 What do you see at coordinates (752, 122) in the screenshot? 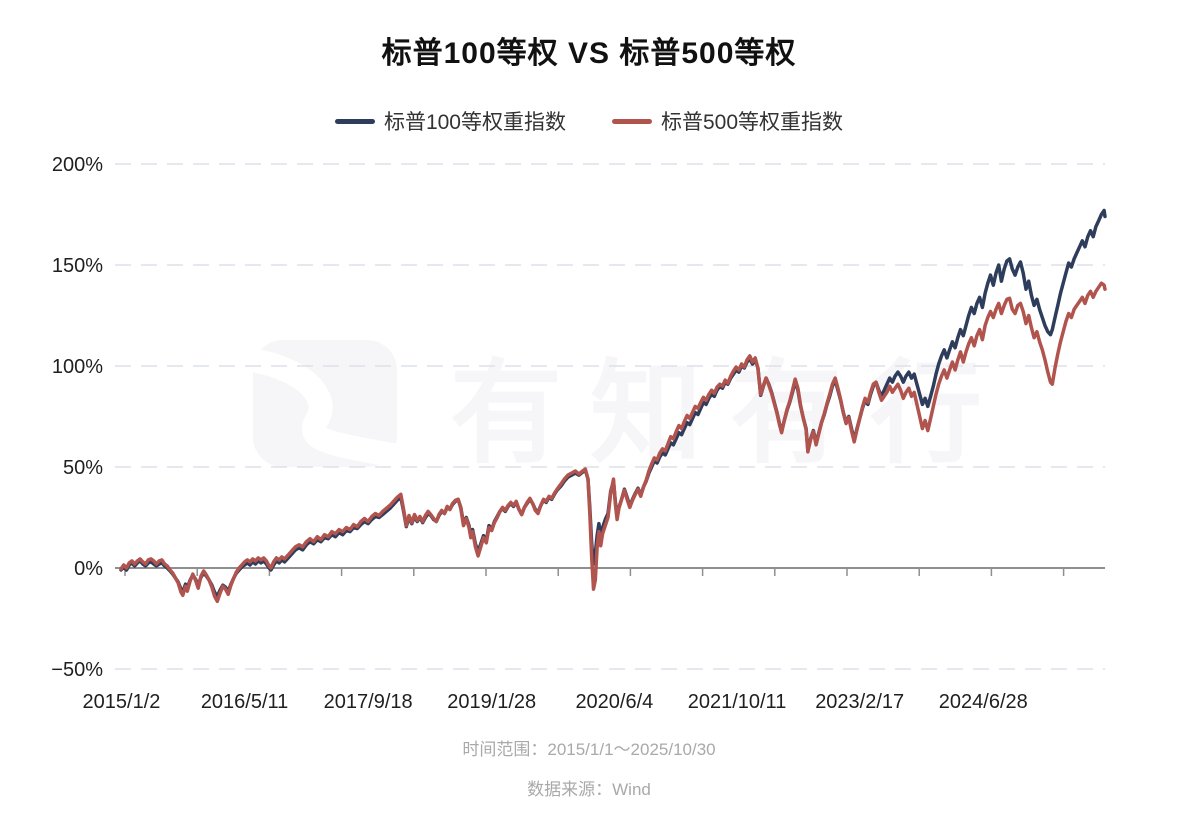
I see `sp500ew-legend-label: 标普500等权重指数` at bounding box center [752, 122].